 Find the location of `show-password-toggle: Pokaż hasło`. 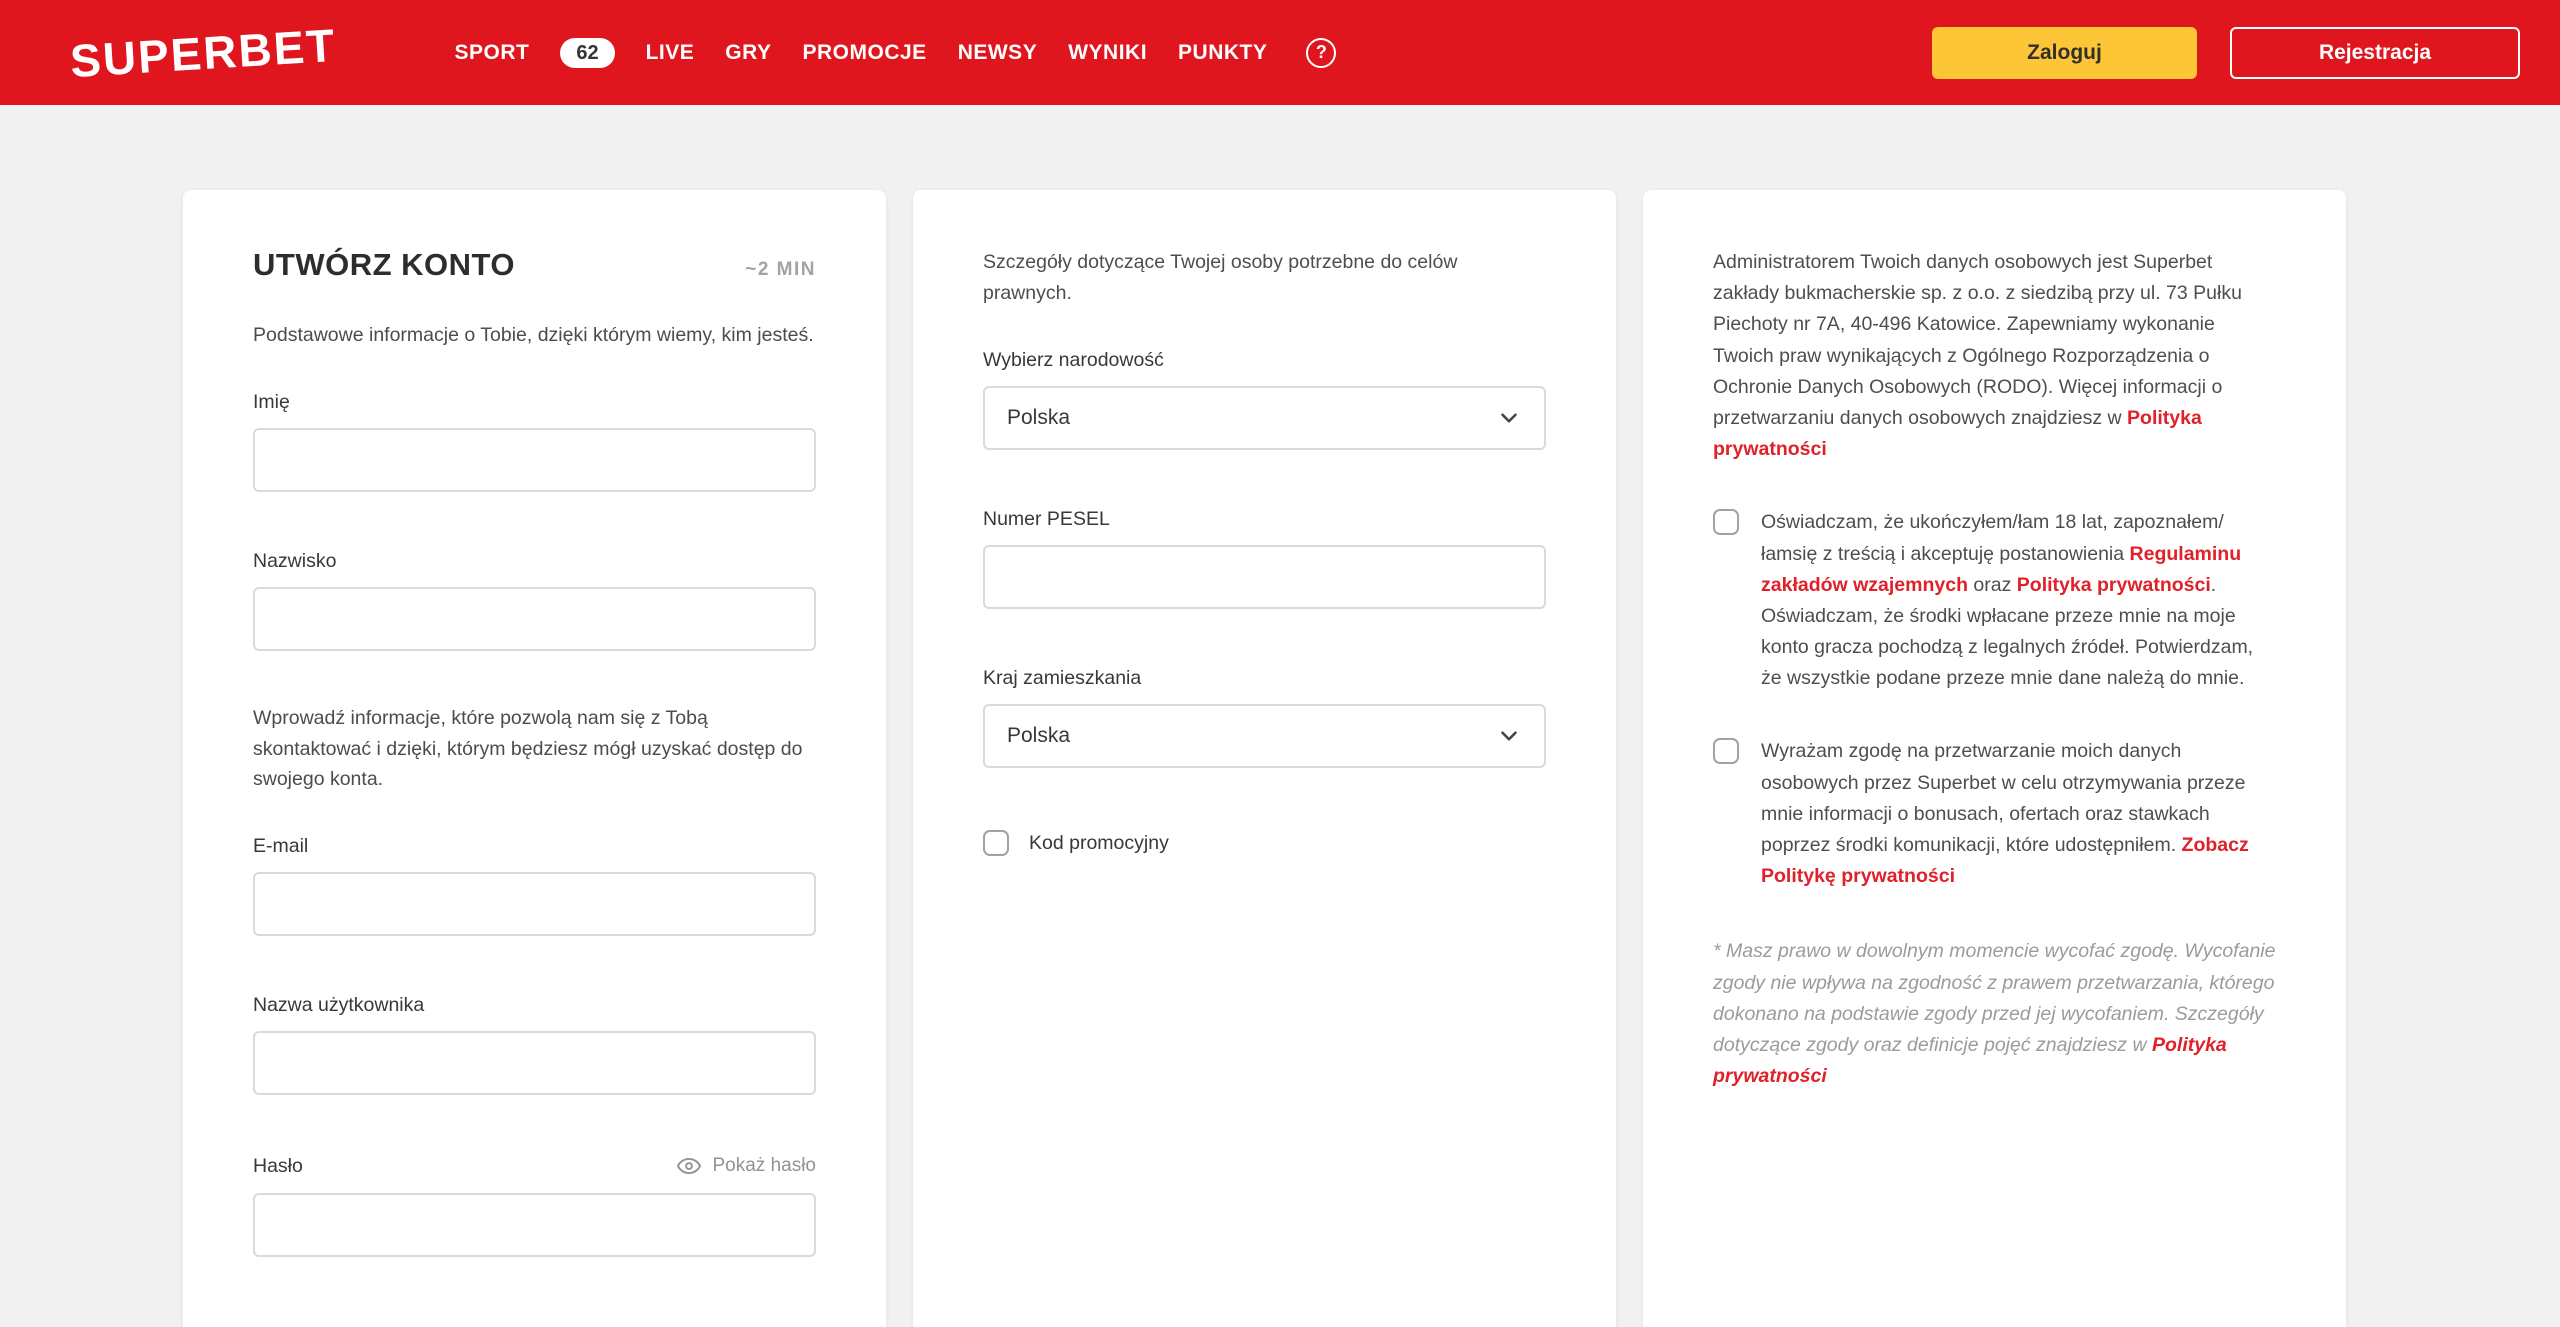

show-password-toggle: Pokaż hasło is located at coordinates (746, 1166).